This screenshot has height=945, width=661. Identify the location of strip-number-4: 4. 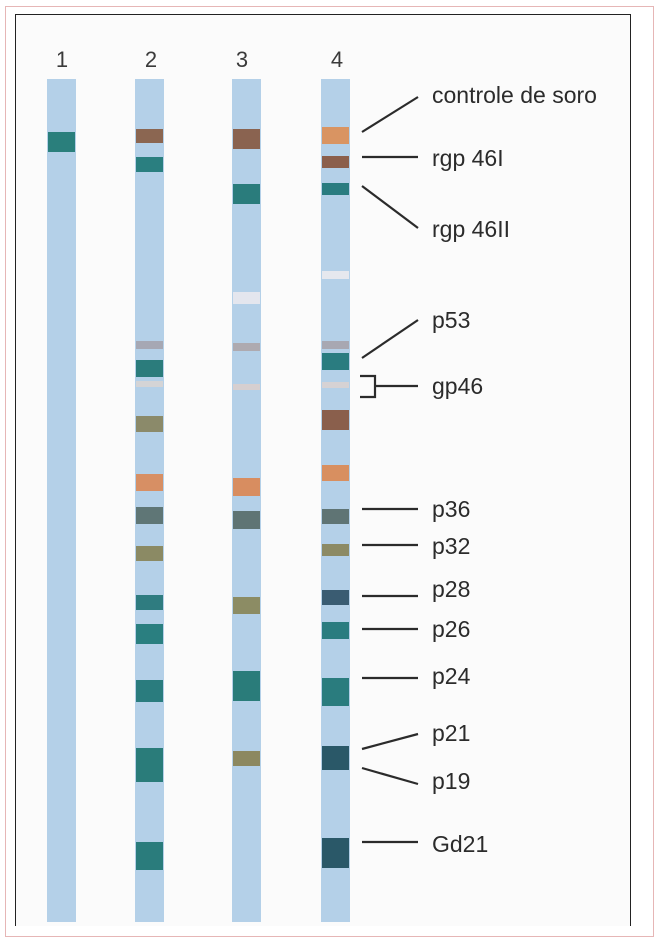
(337, 59).